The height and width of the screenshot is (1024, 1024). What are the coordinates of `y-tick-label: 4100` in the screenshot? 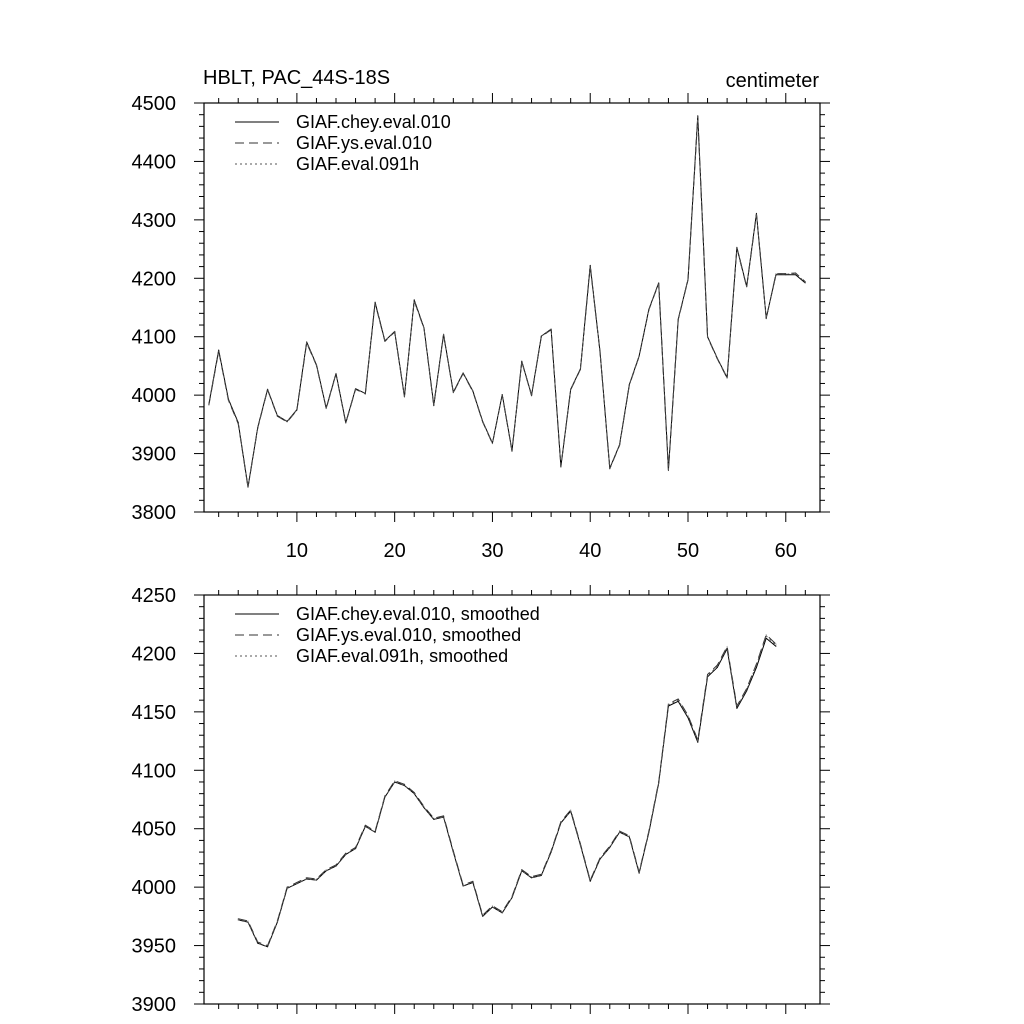 It's located at (154, 771).